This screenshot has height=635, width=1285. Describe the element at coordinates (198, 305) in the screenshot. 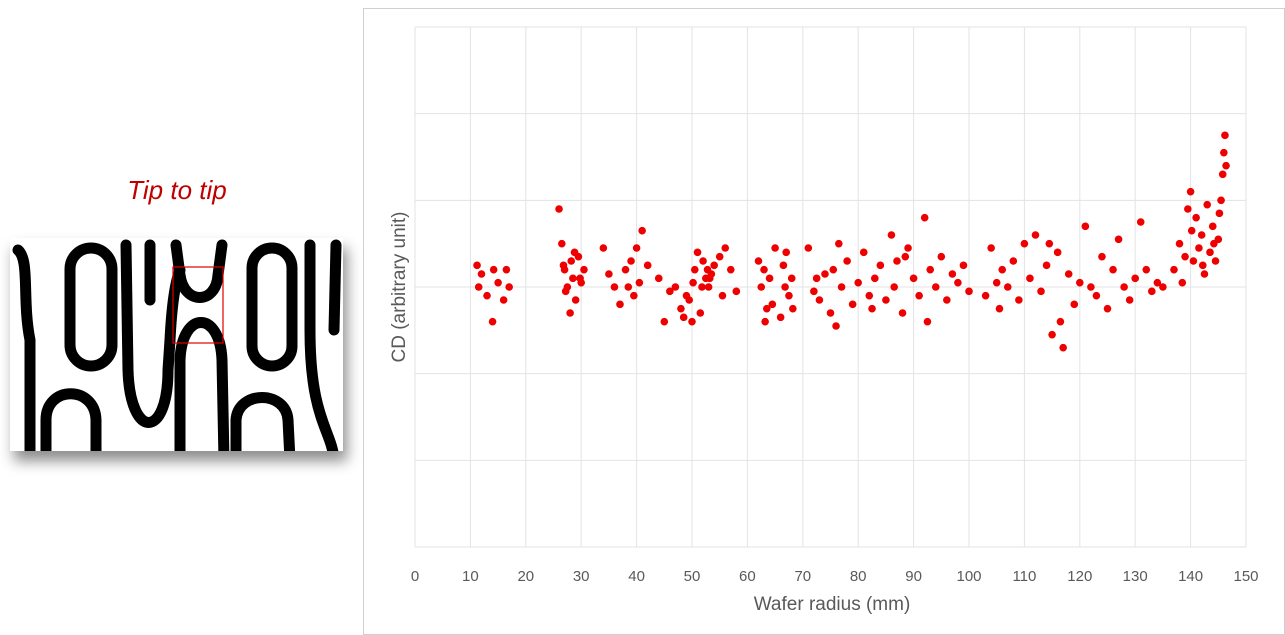

I see `highlight-box` at that location.